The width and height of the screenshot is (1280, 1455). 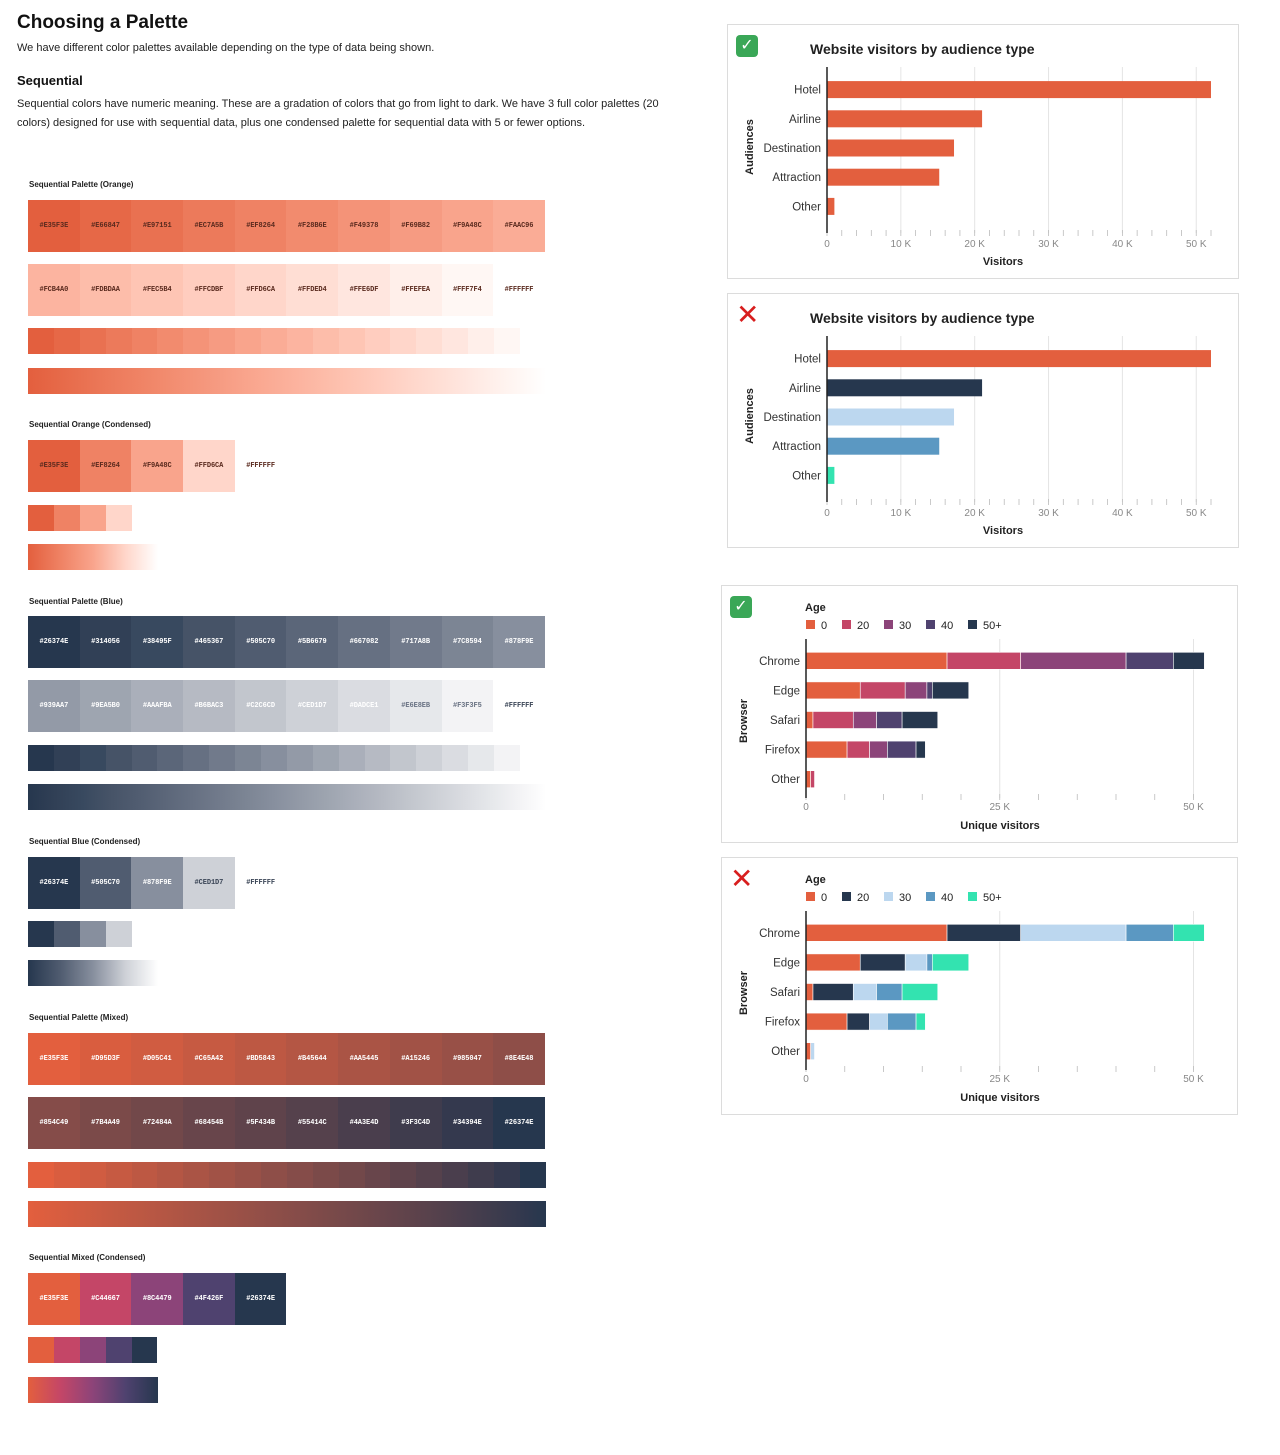 I want to click on color-swatch: #F28B6E, so click(x=312, y=226).